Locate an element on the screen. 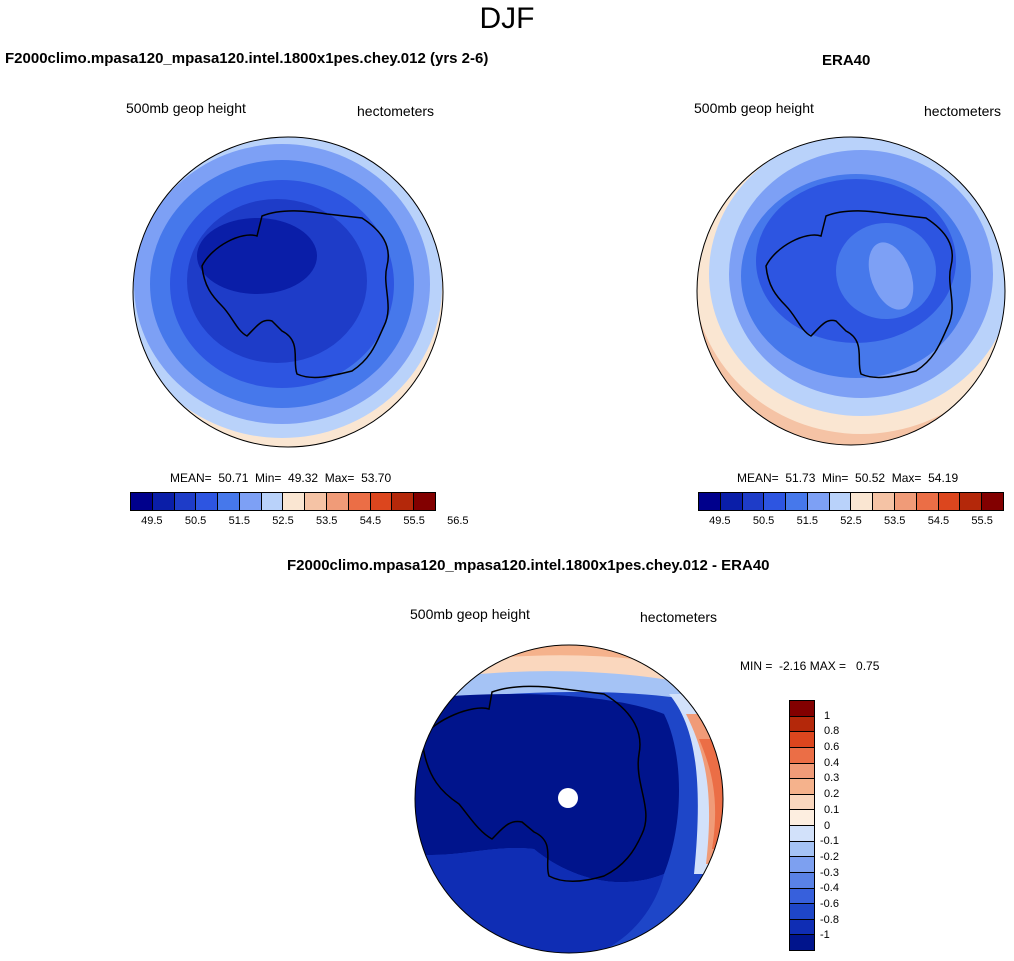  p2-band-core is located at coordinates (891, 276).